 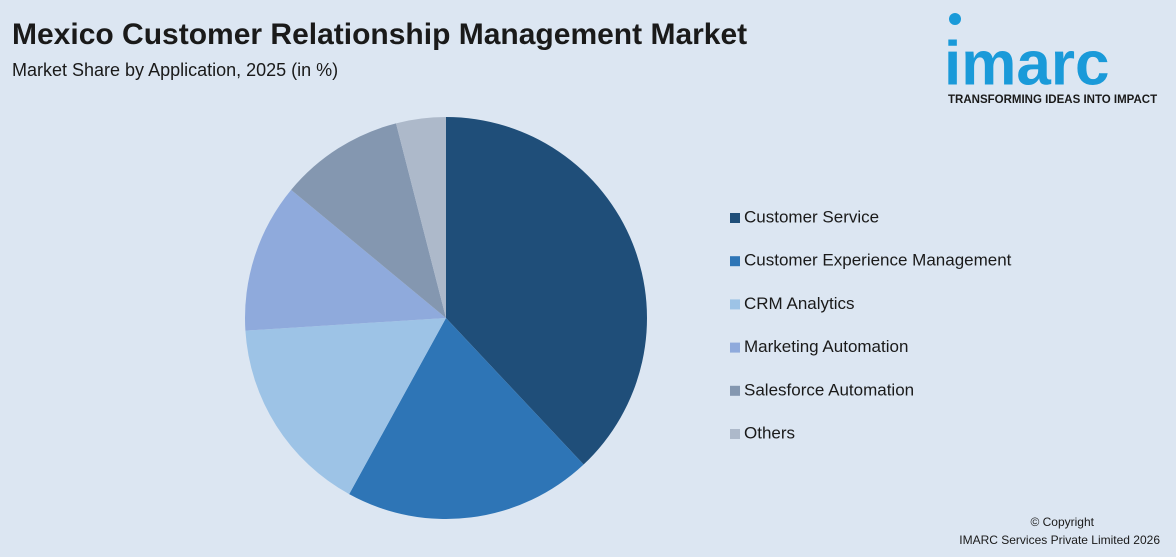 What do you see at coordinates (769, 432) in the screenshot?
I see `legend-label: Others` at bounding box center [769, 432].